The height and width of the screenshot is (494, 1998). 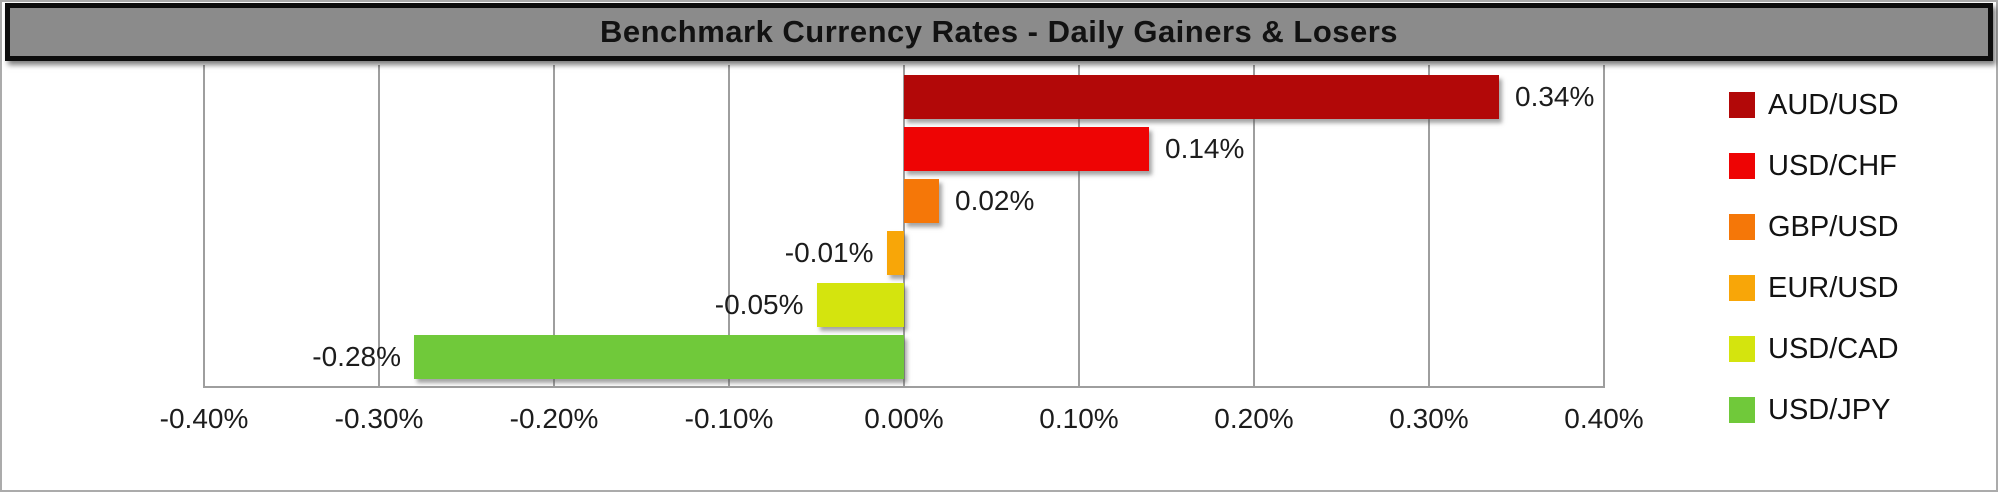 I want to click on bar-usd-jpy, so click(x=659, y=357).